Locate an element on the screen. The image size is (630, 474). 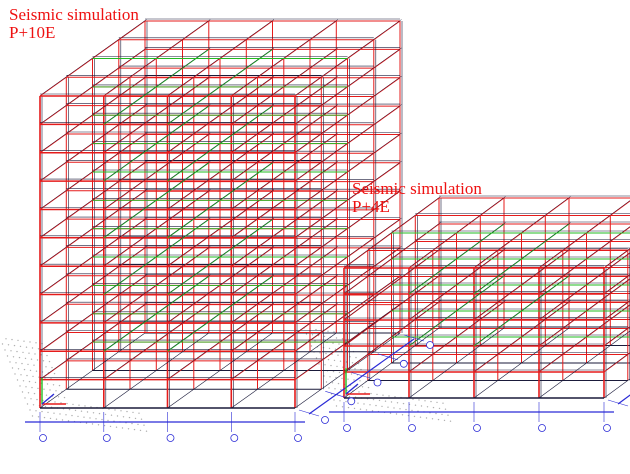
caption-building-a: Seismic simulation P+10E is located at coordinates (74, 24).